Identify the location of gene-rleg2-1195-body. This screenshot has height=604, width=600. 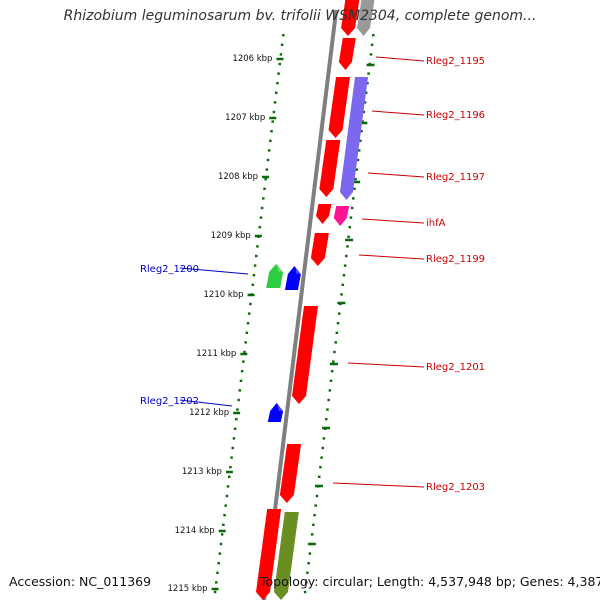
(347, 54).